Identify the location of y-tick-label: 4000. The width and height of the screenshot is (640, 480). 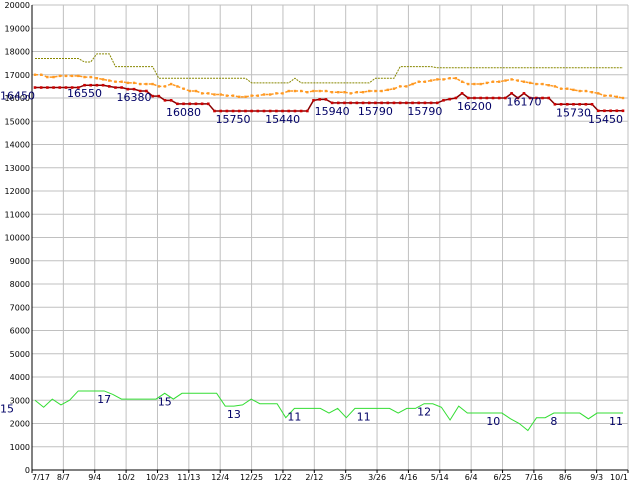
(20, 377).